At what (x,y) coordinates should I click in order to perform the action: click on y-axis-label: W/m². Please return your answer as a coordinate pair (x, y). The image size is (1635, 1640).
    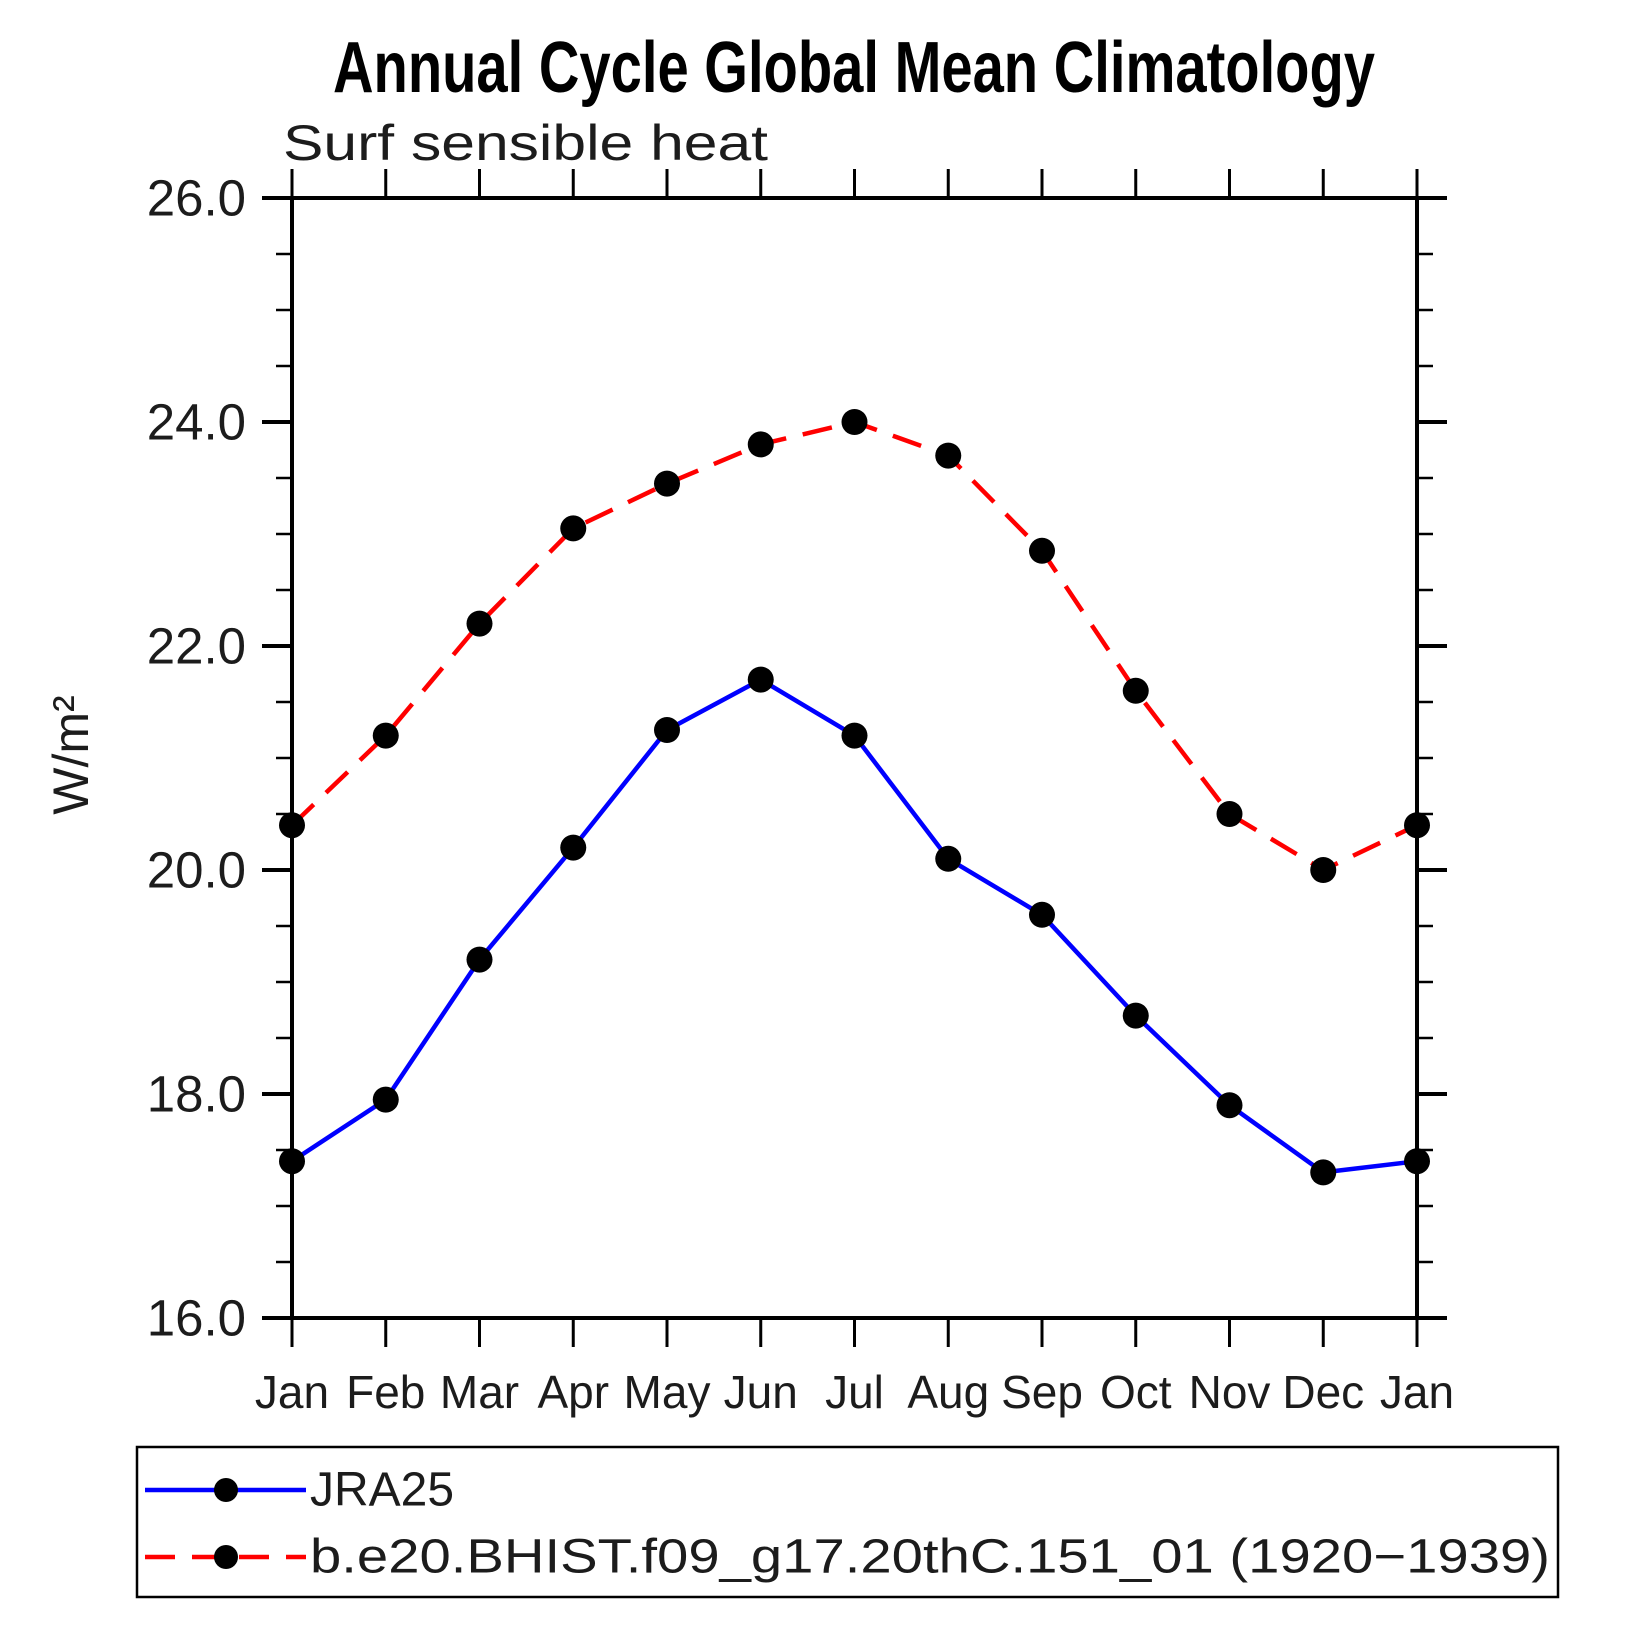
    Looking at the image, I should click on (71, 754).